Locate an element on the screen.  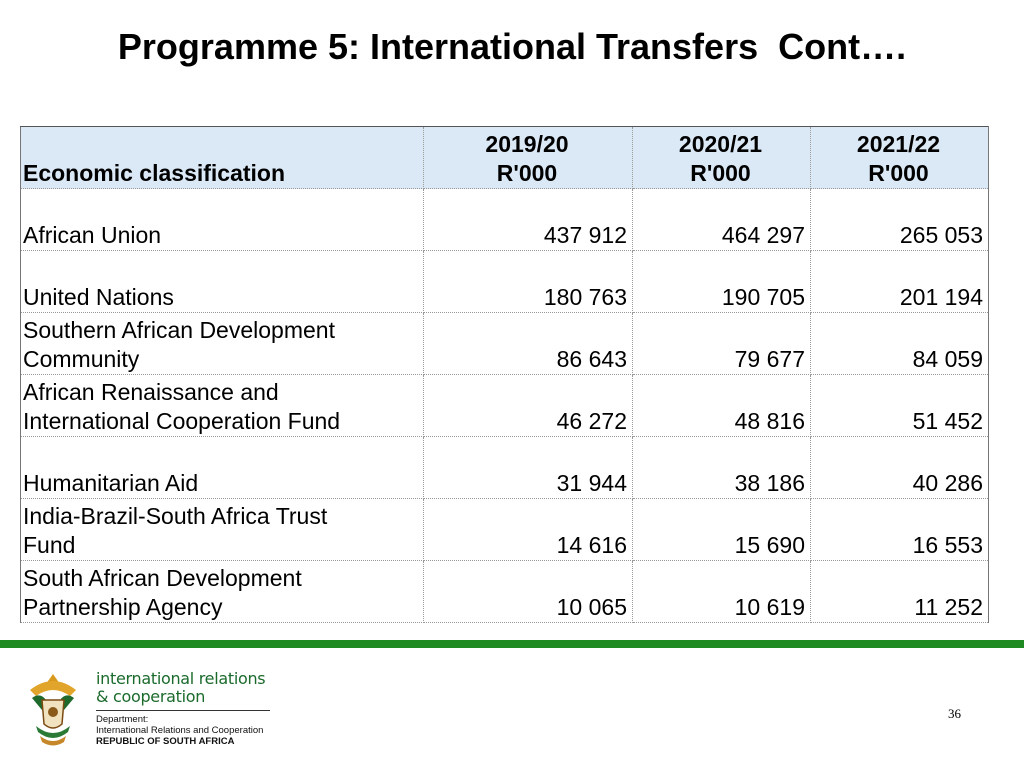
row-label-line: India-Brazil-South Africa Trust is located at coordinates (175, 516).